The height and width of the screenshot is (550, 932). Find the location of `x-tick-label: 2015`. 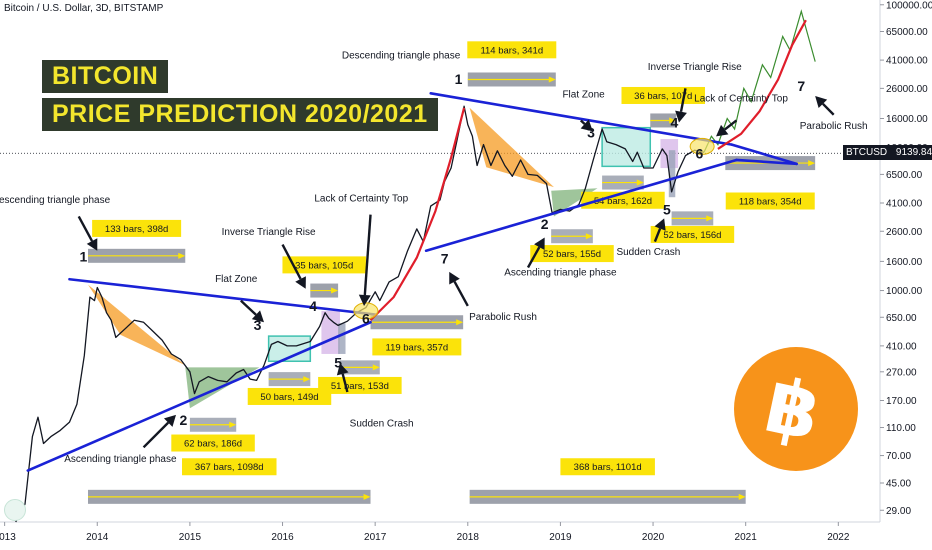

x-tick-label: 2015 is located at coordinates (190, 537).